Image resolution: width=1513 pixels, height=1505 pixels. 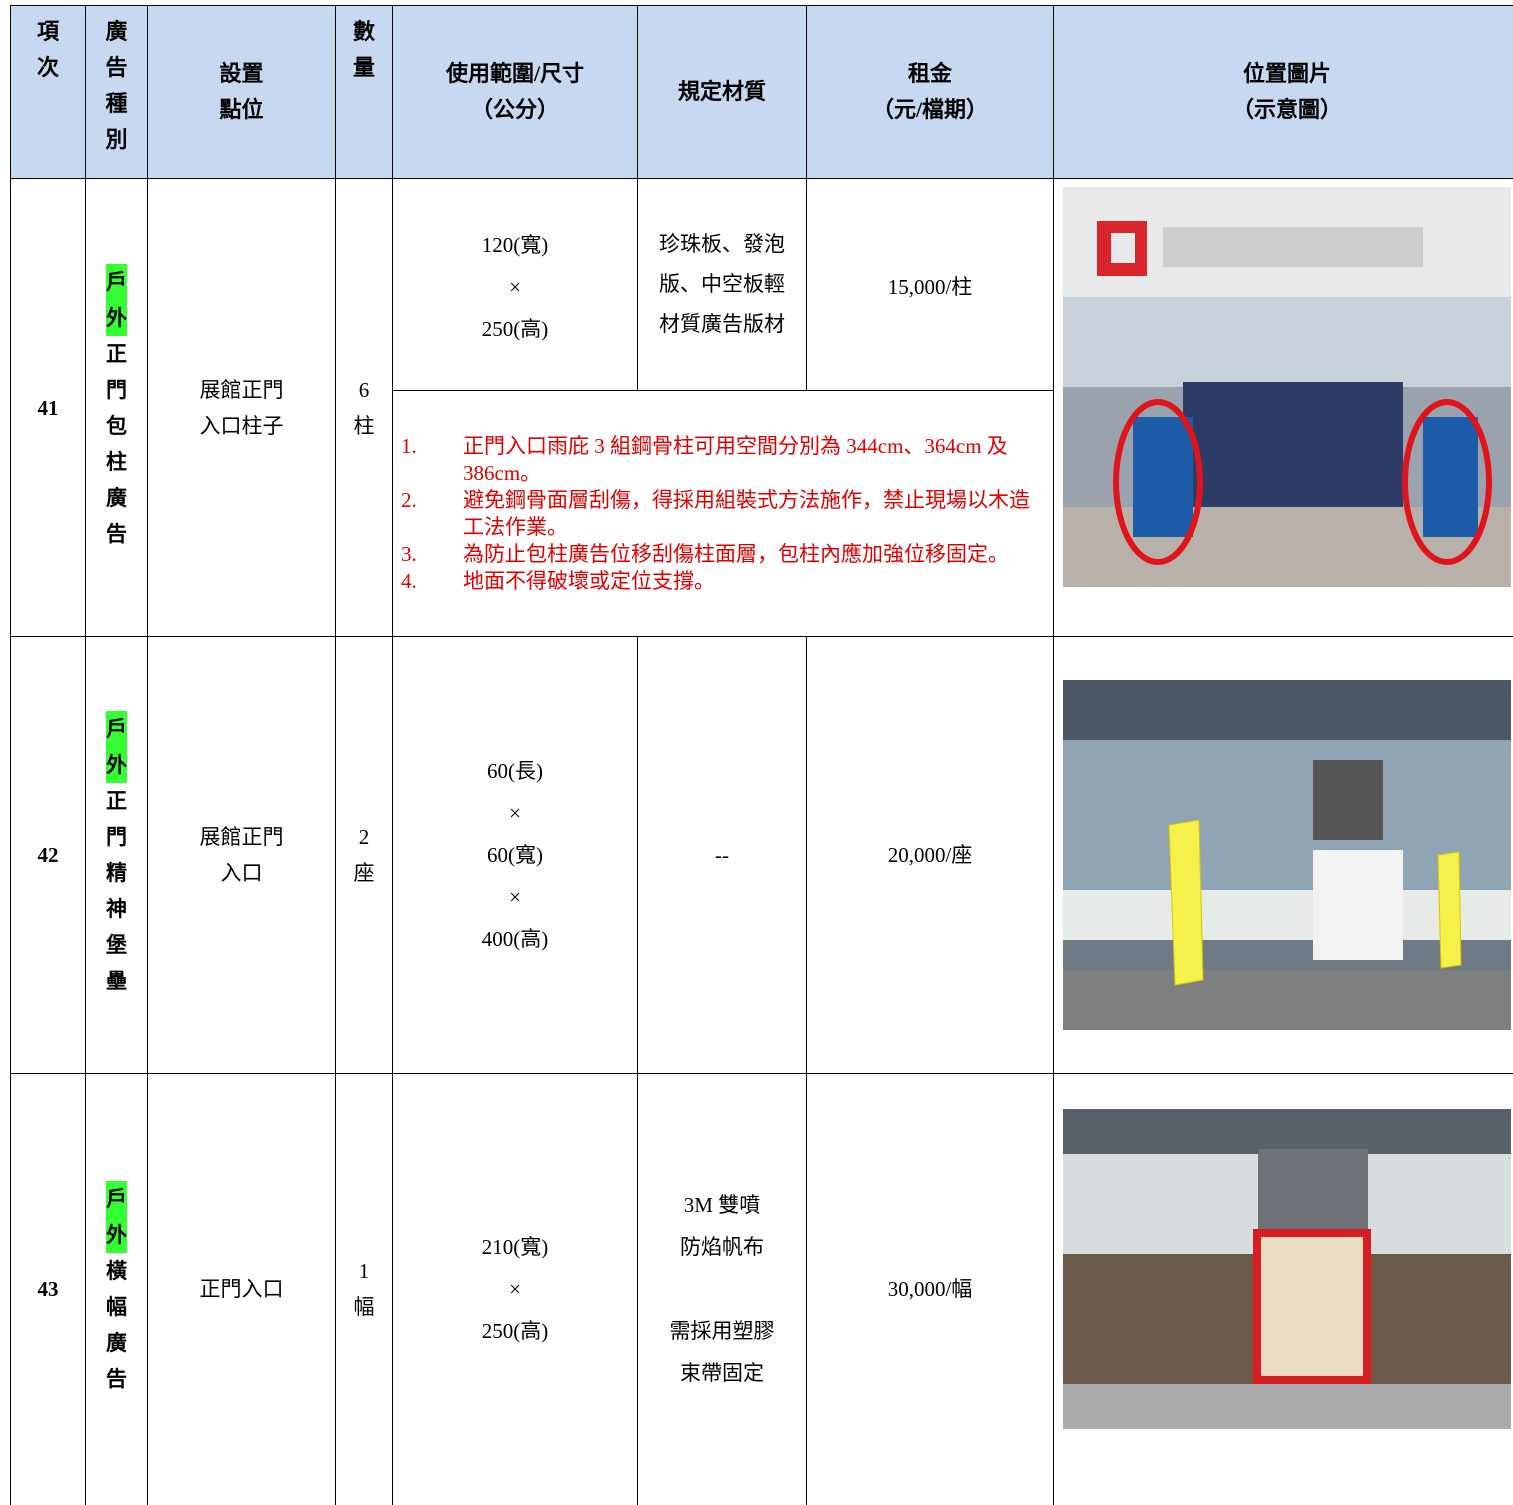 I want to click on material-text: 需採用塑膠, so click(x=722, y=1331).